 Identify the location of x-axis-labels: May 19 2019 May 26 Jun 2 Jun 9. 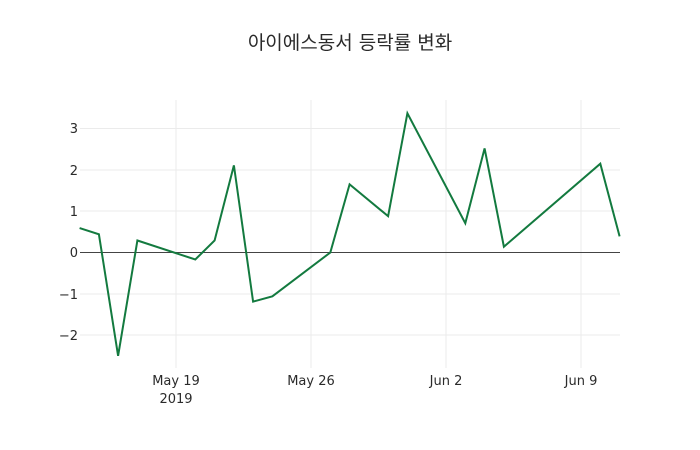
(374, 390).